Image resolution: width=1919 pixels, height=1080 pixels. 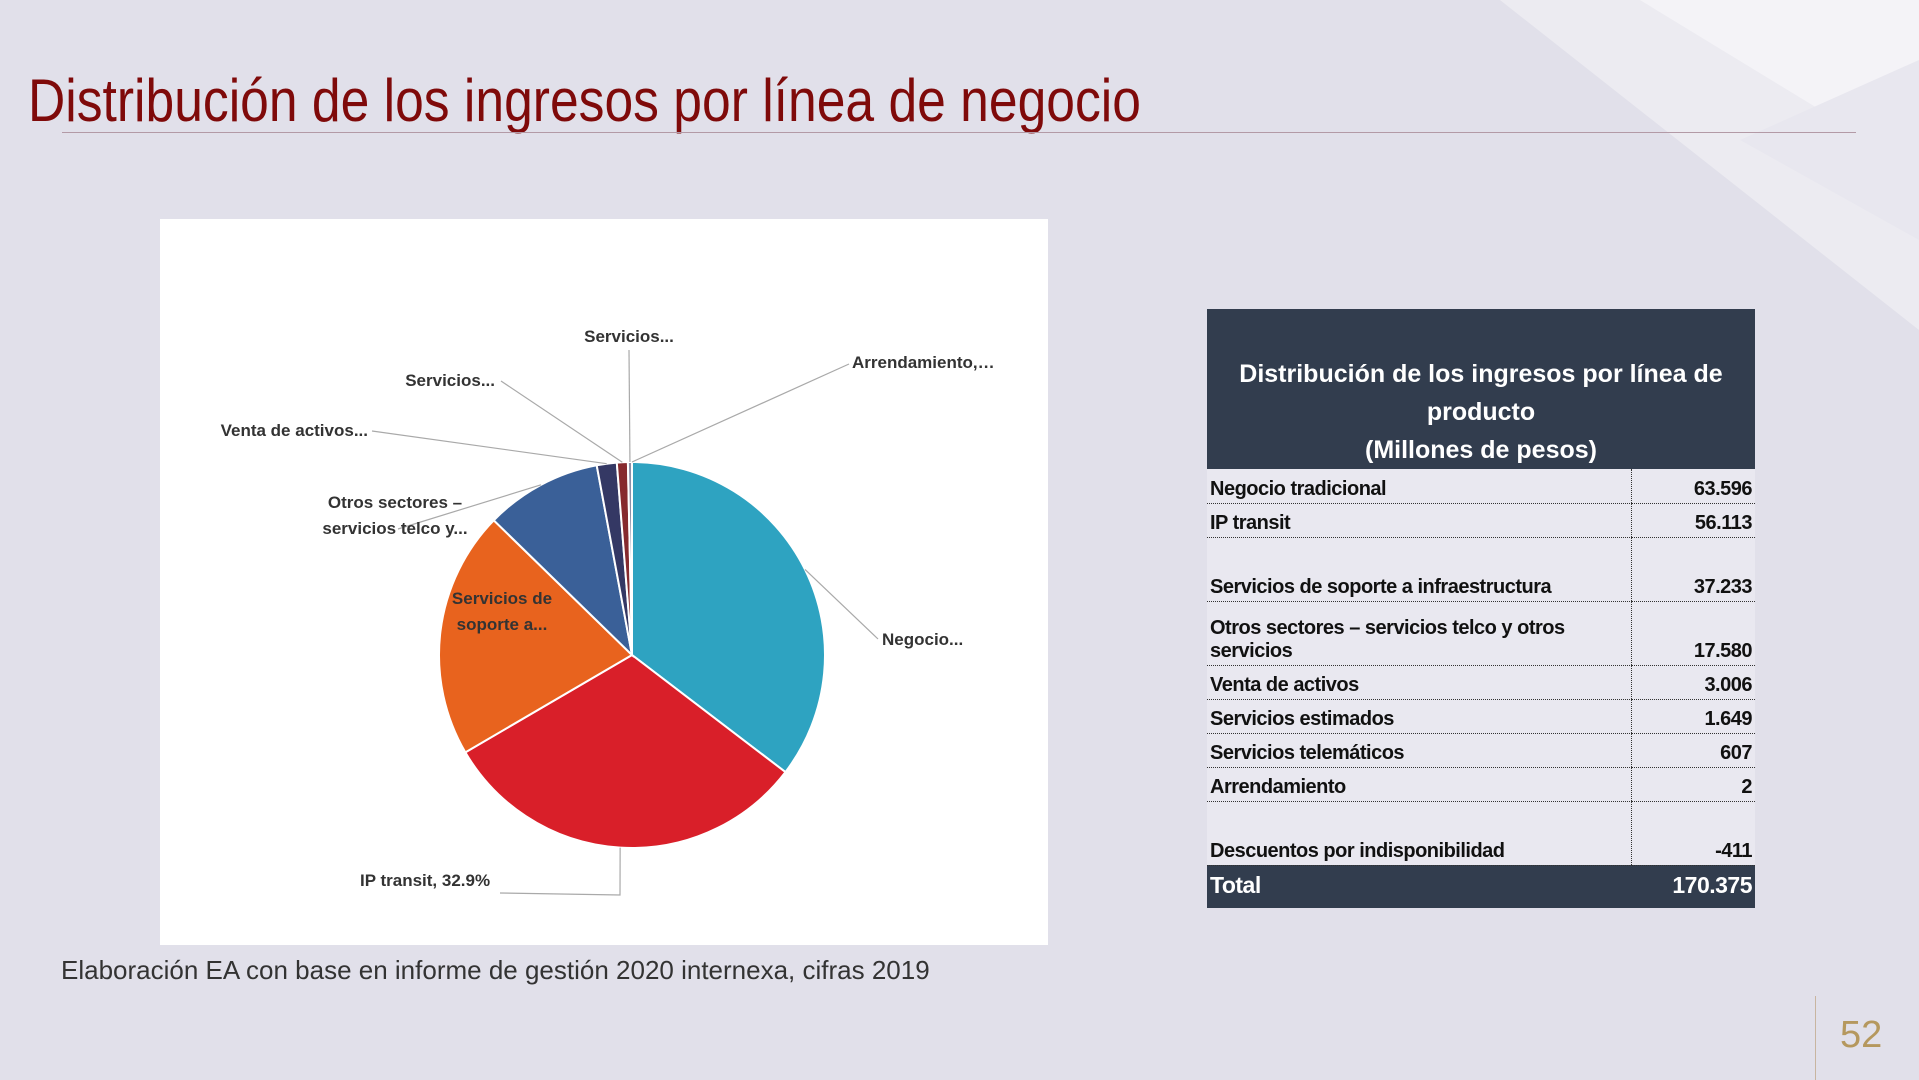 I want to click on table-row: IP transit 56.113, so click(x=1481, y=520).